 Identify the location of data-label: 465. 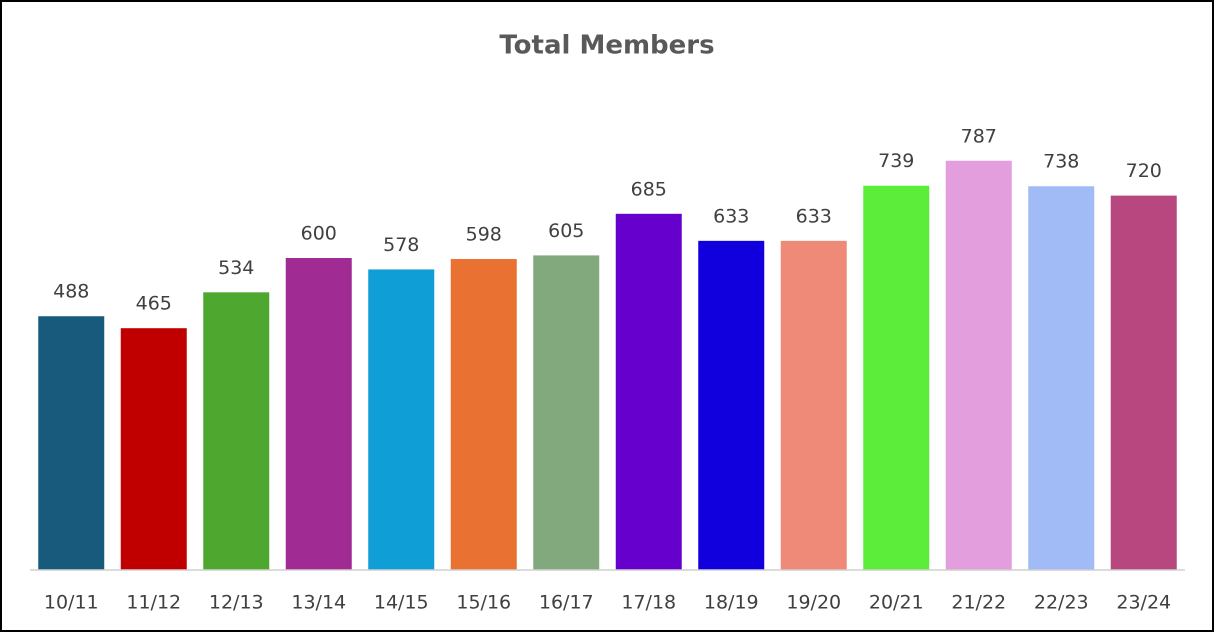
(154, 304).